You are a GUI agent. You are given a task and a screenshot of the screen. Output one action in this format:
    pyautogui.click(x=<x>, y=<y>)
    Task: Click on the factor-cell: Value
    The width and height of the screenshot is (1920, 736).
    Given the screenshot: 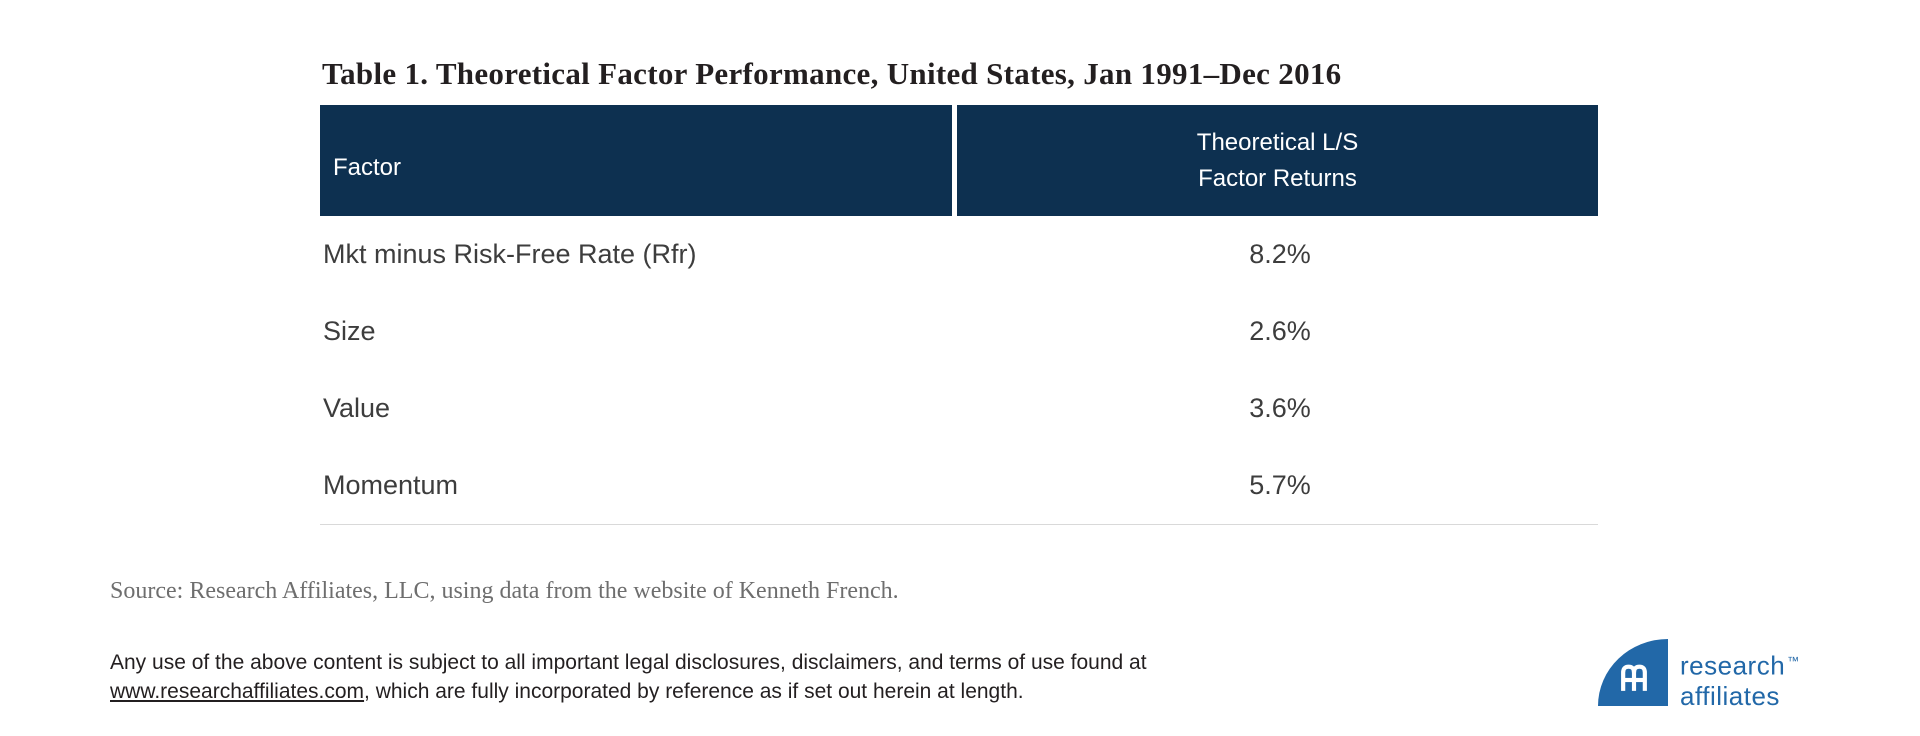 What is the action you would take?
    pyautogui.click(x=357, y=408)
    